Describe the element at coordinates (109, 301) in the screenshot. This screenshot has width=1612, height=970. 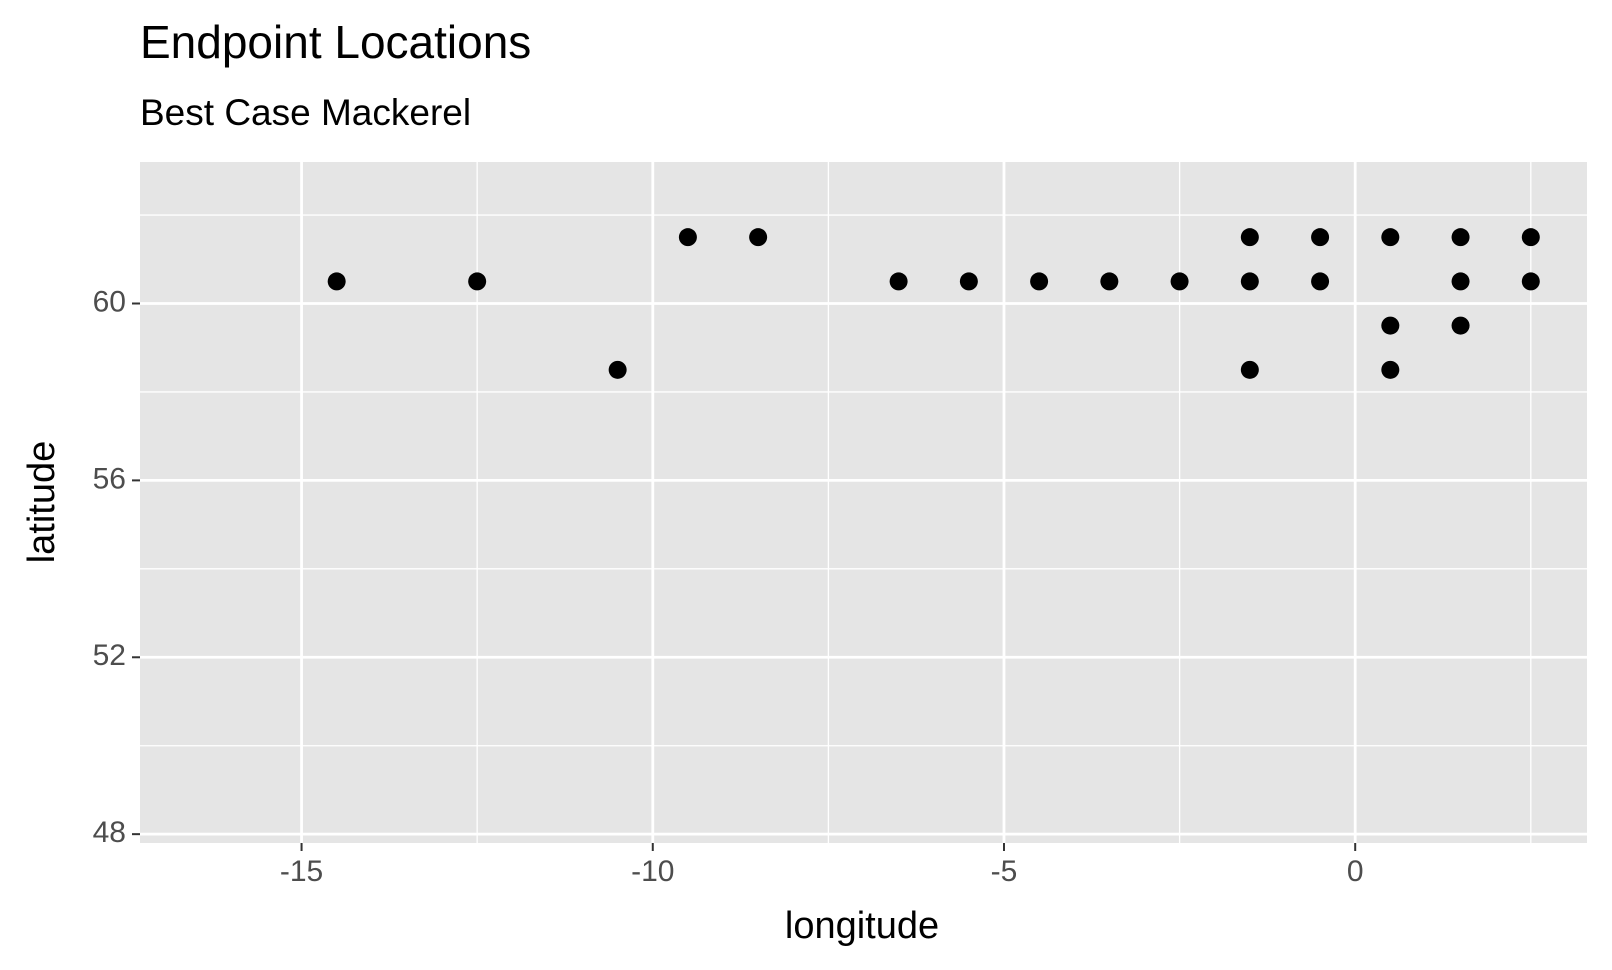
I see `y-tick-label: 60` at that location.